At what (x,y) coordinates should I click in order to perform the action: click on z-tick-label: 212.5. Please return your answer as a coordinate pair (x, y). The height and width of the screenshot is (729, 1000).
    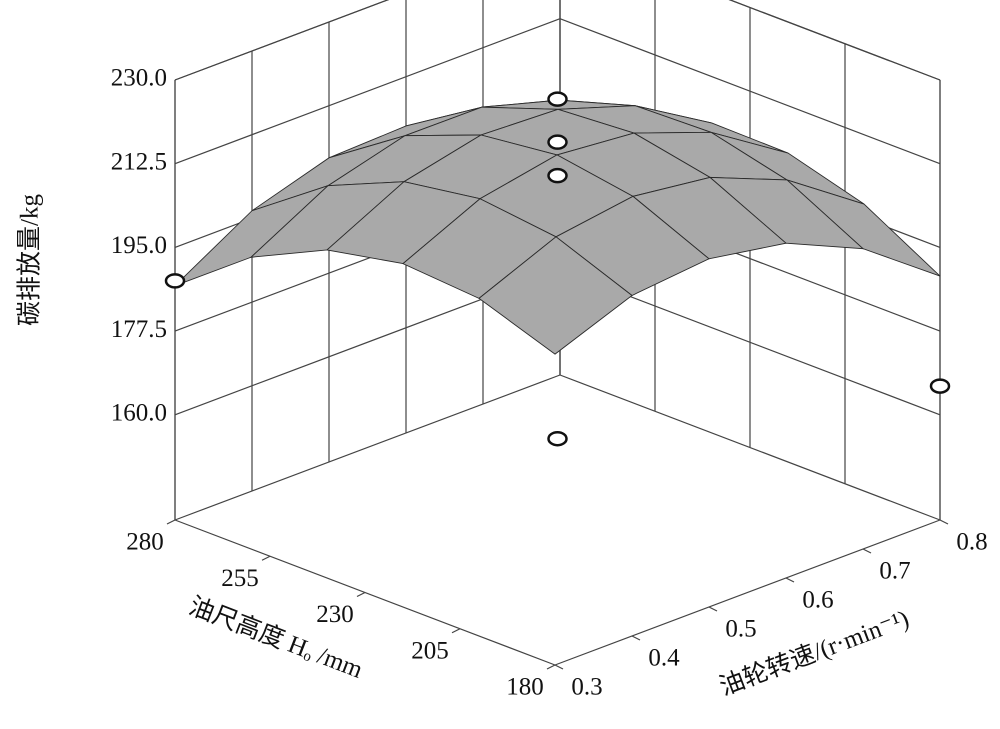
    Looking at the image, I should click on (139, 161).